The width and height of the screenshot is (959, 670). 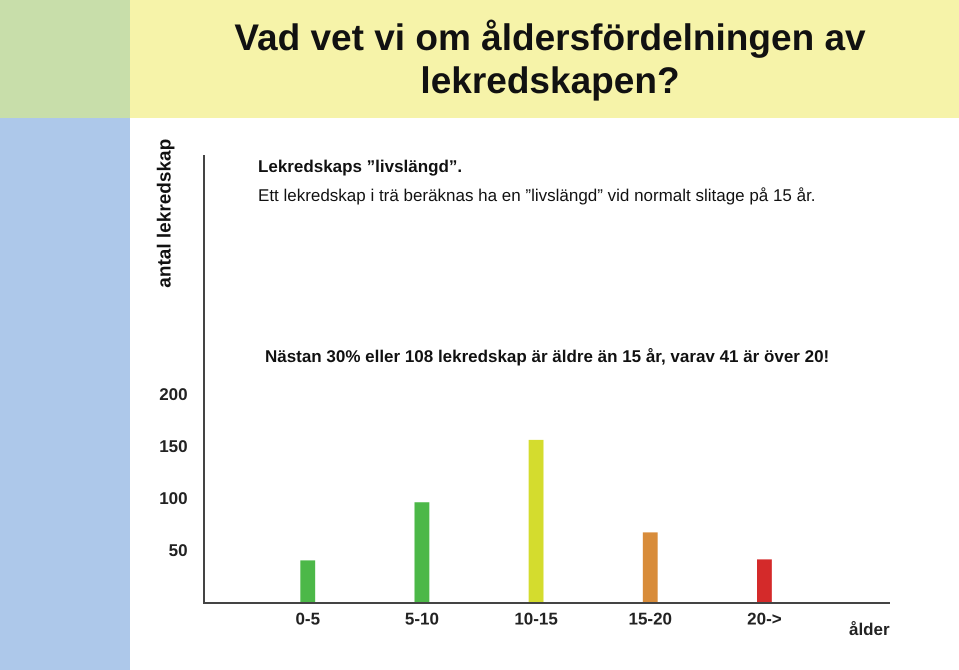 What do you see at coordinates (173, 394) in the screenshot?
I see `y-tick-label: 200` at bounding box center [173, 394].